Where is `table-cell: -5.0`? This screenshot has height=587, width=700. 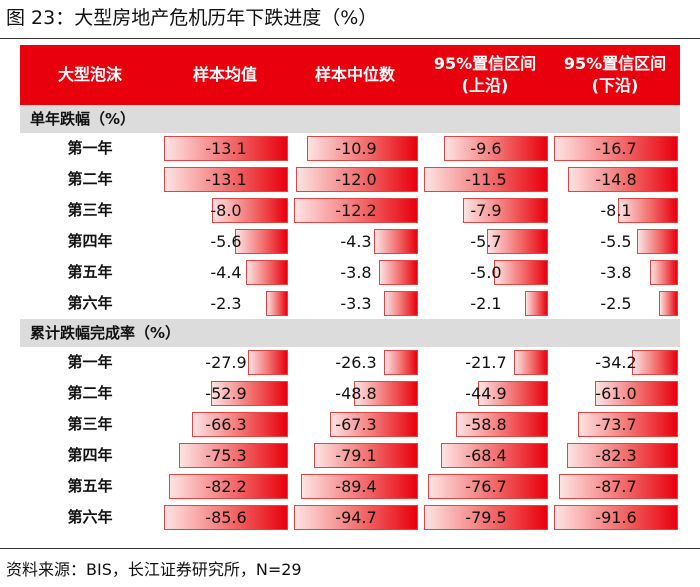
table-cell: -5.0 is located at coordinates (486, 272).